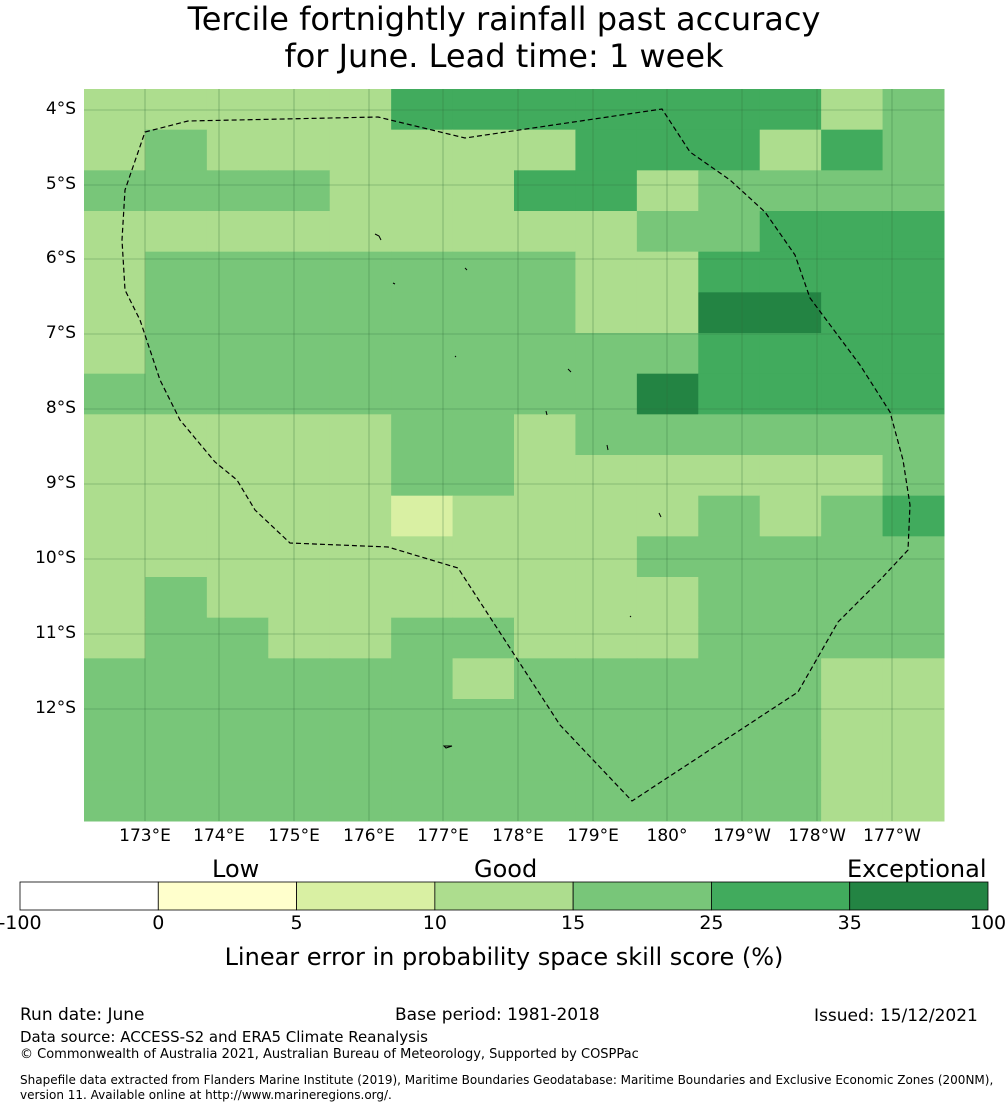  I want to click on latitude-label: 7°S, so click(60, 333).